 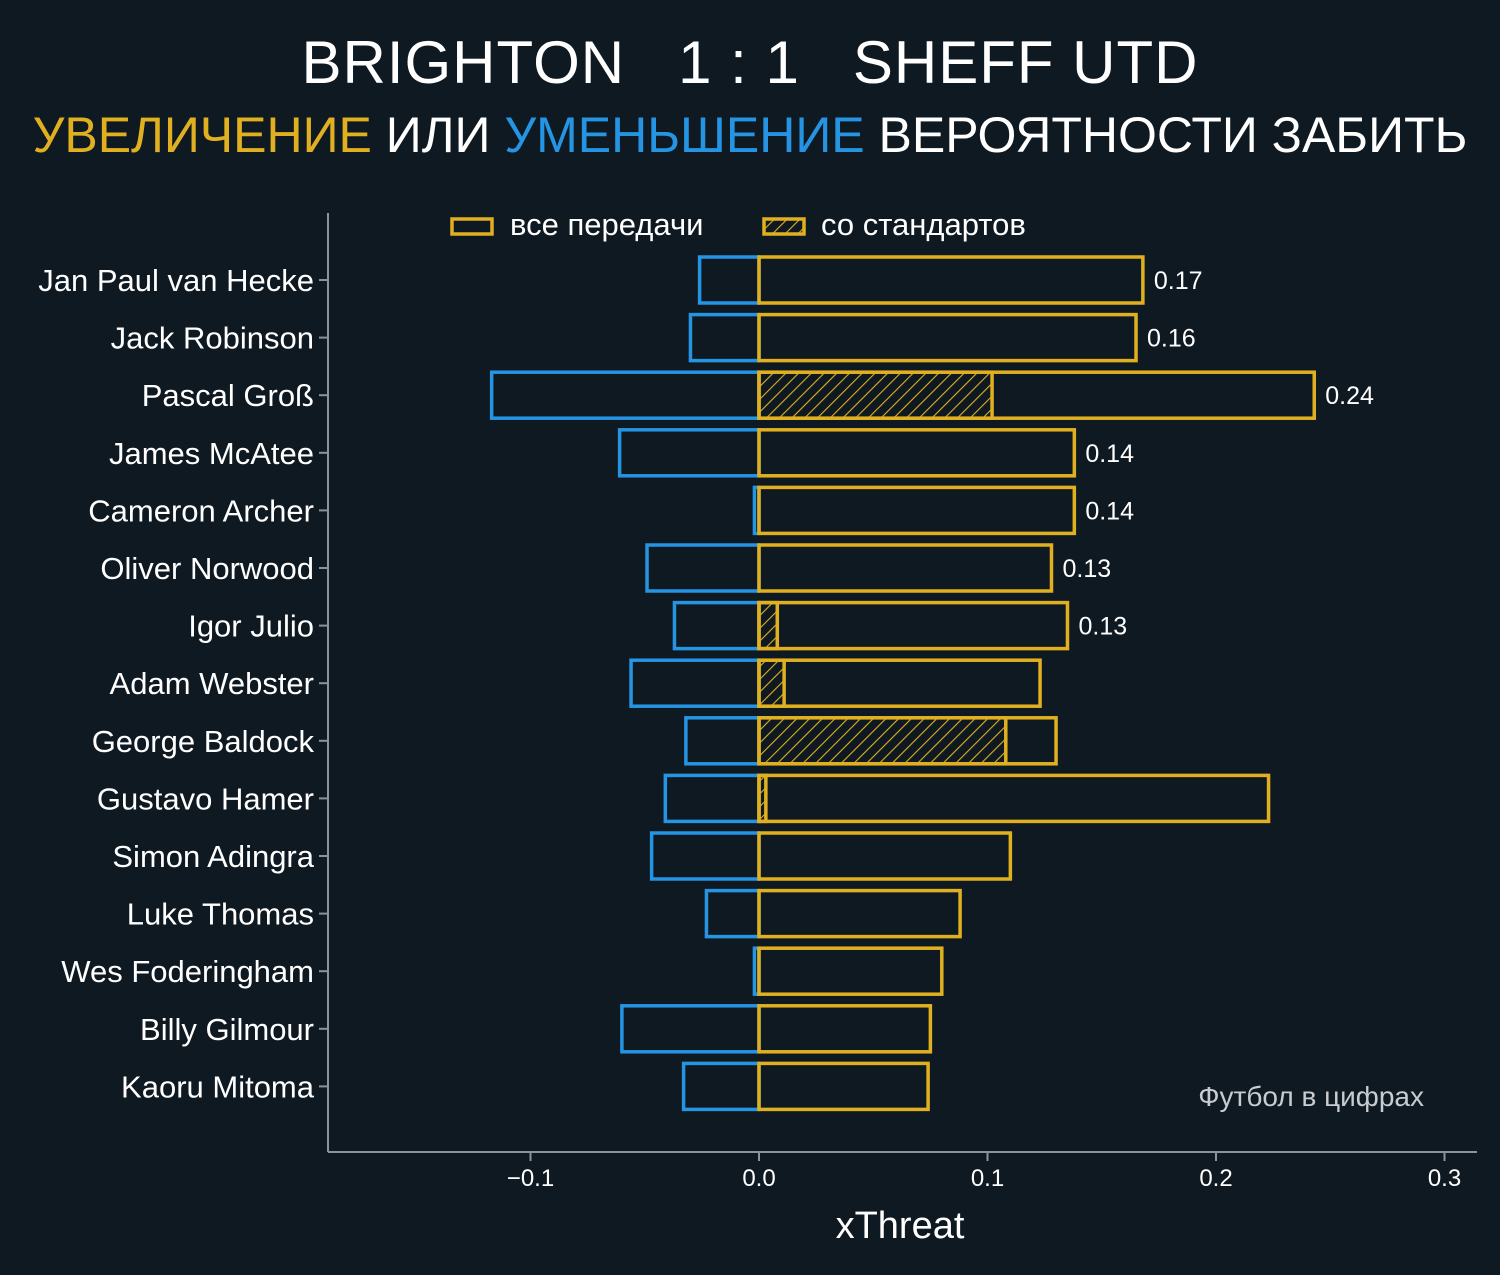 What do you see at coordinates (227, 1029) in the screenshot?
I see `y-tick-label: Billy Gilmour` at bounding box center [227, 1029].